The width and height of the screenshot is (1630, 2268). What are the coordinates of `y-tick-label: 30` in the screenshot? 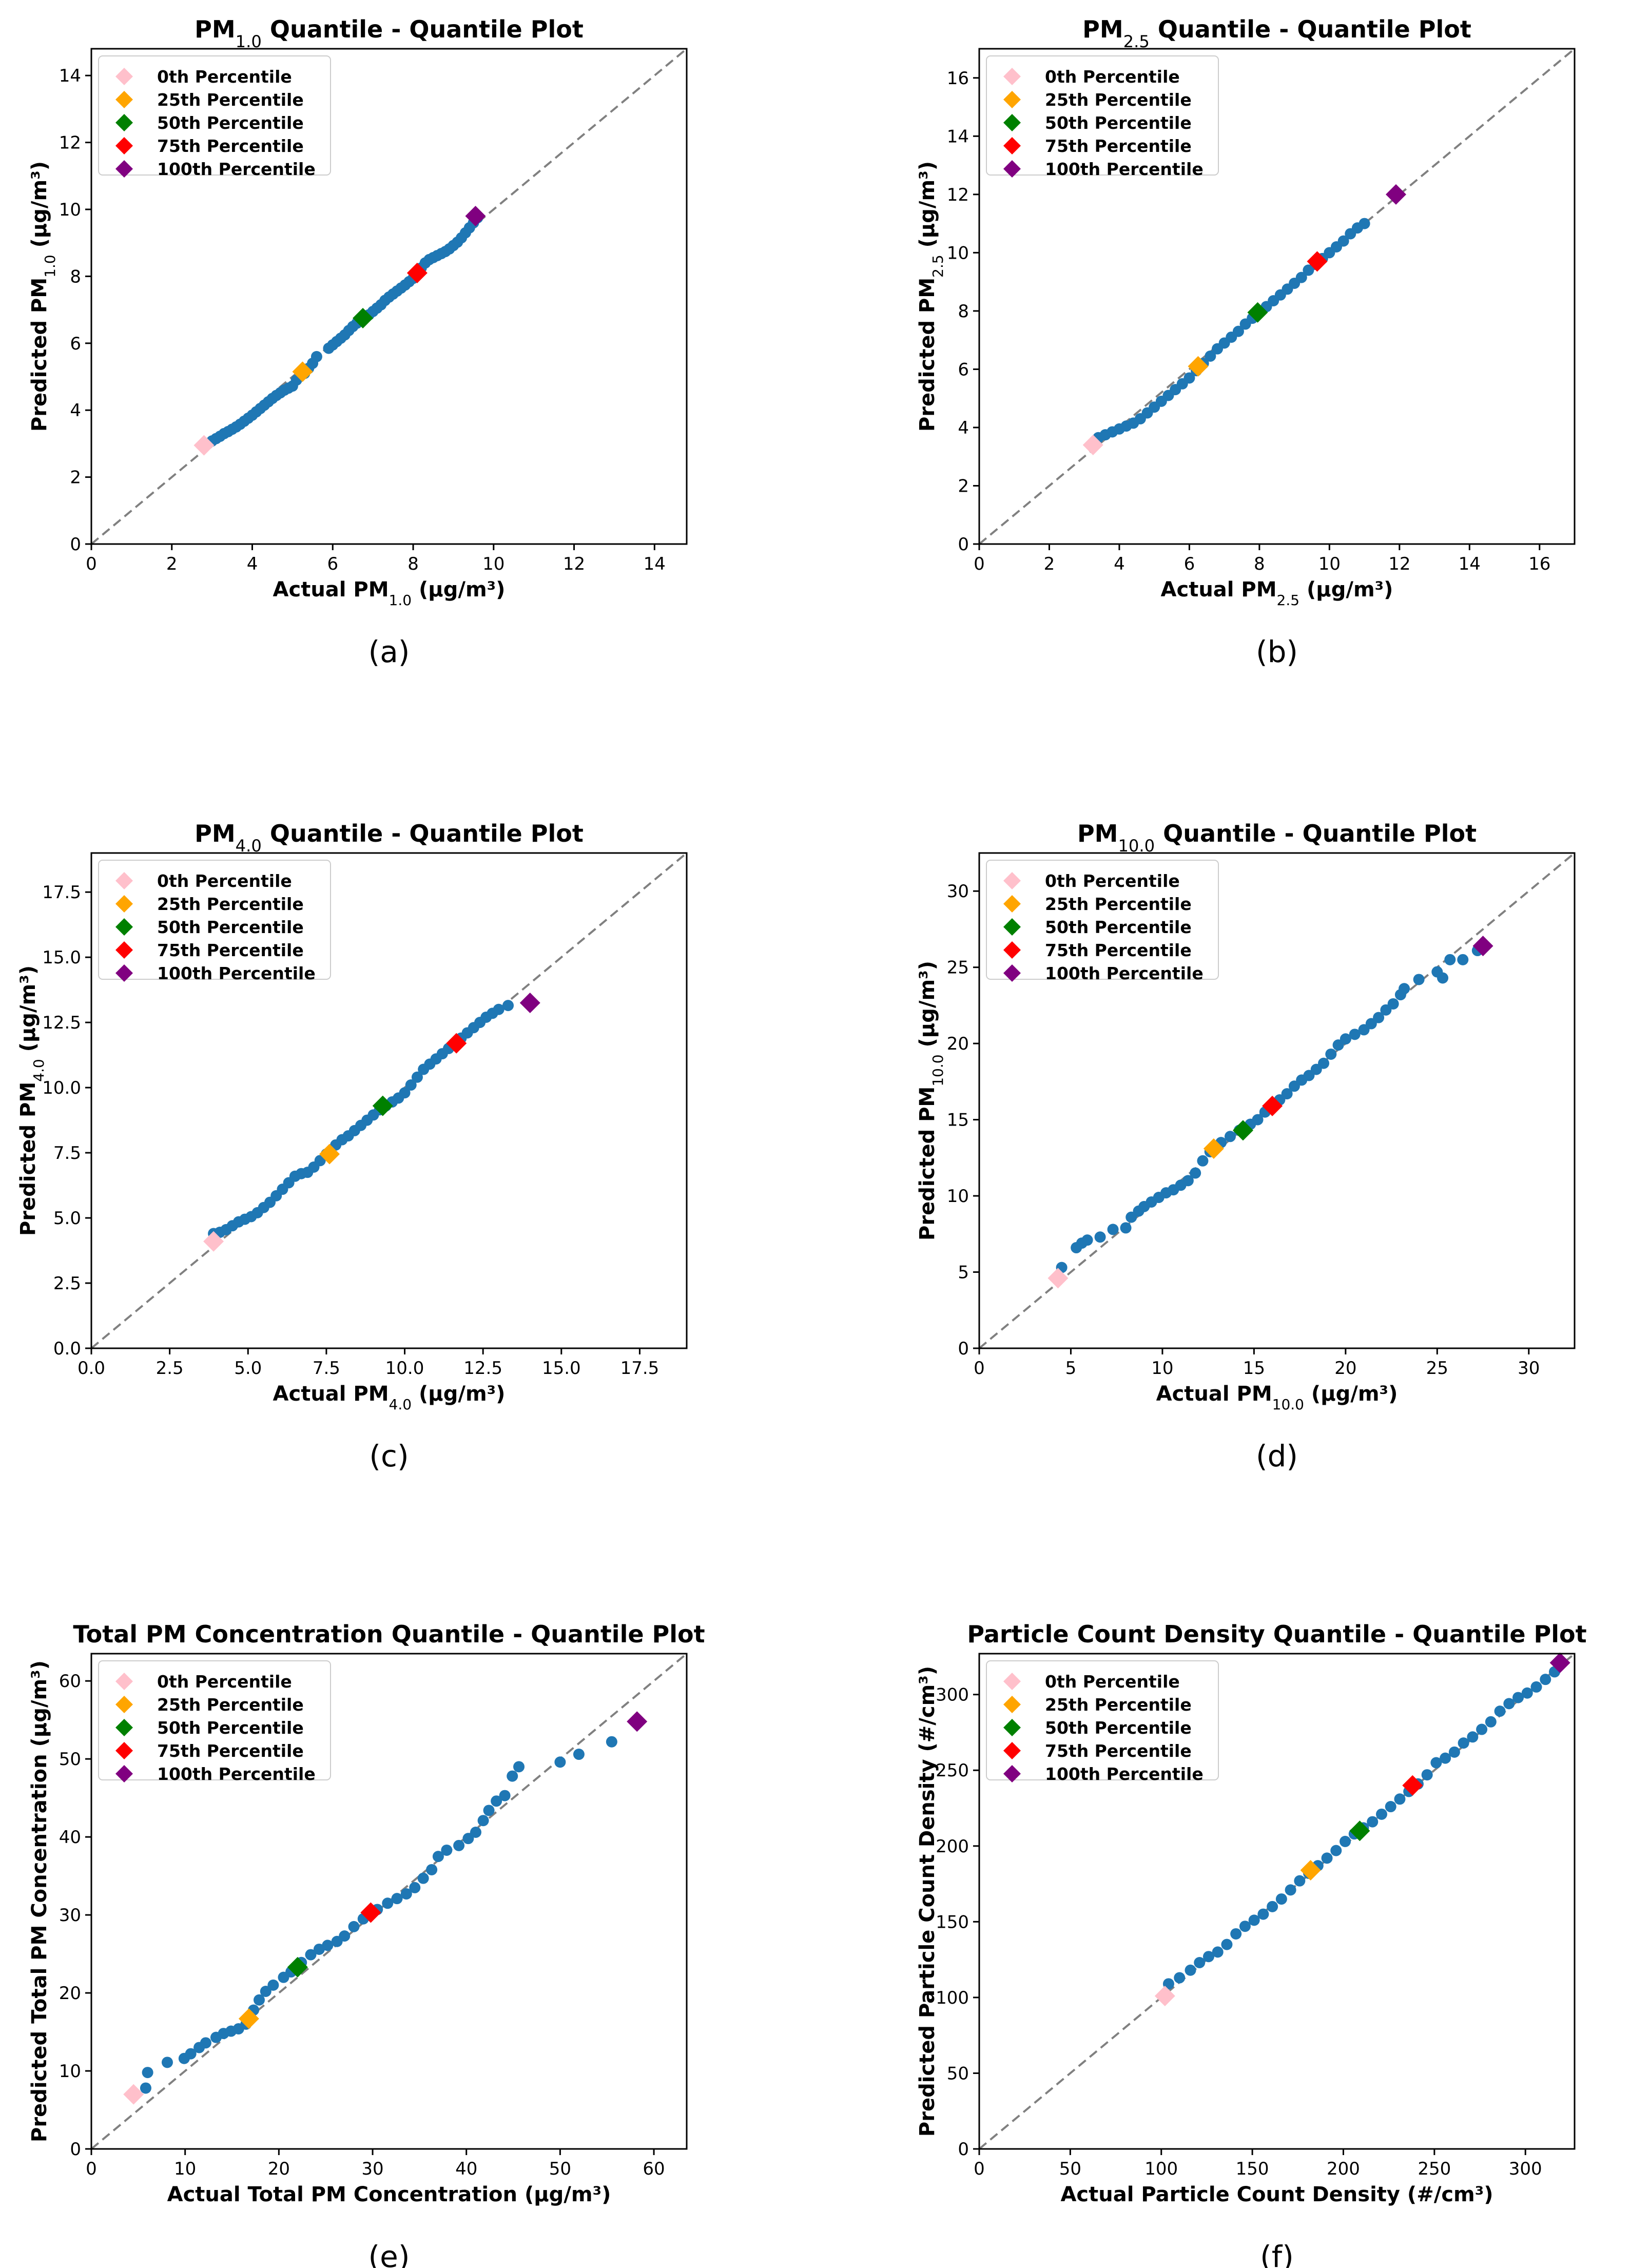 It's located at (958, 891).